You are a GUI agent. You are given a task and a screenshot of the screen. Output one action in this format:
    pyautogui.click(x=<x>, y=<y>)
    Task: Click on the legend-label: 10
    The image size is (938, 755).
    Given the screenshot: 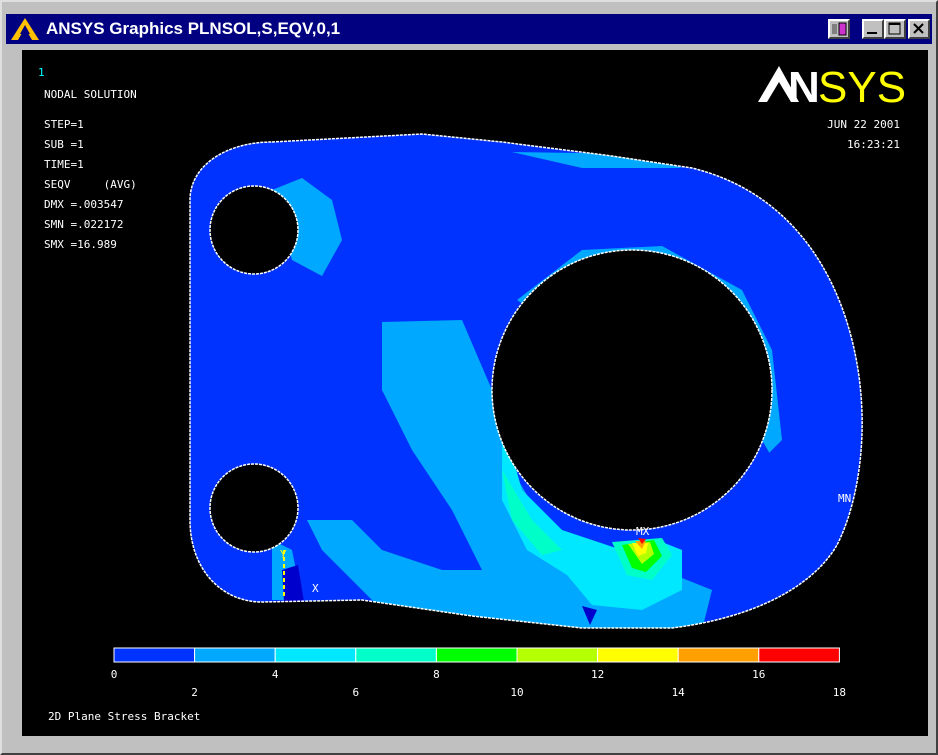 What is the action you would take?
    pyautogui.click(x=516, y=692)
    